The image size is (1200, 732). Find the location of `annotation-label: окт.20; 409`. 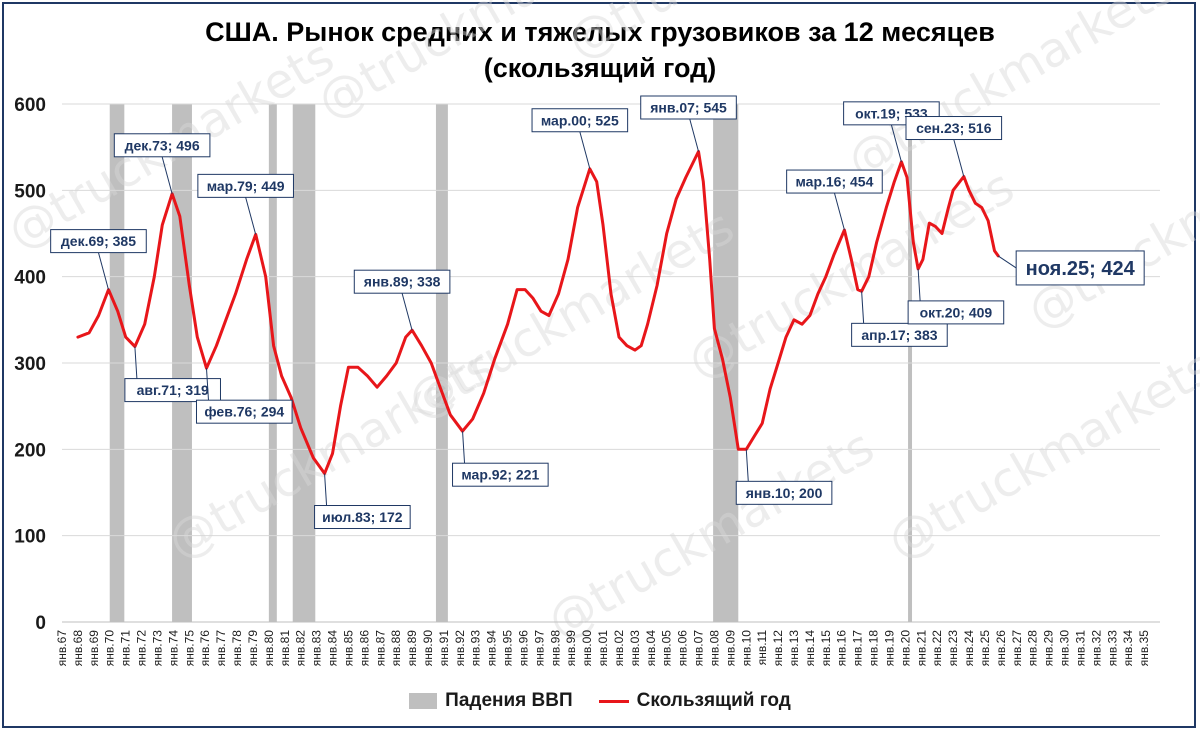

annotation-label: окт.20; 409 is located at coordinates (956, 312).